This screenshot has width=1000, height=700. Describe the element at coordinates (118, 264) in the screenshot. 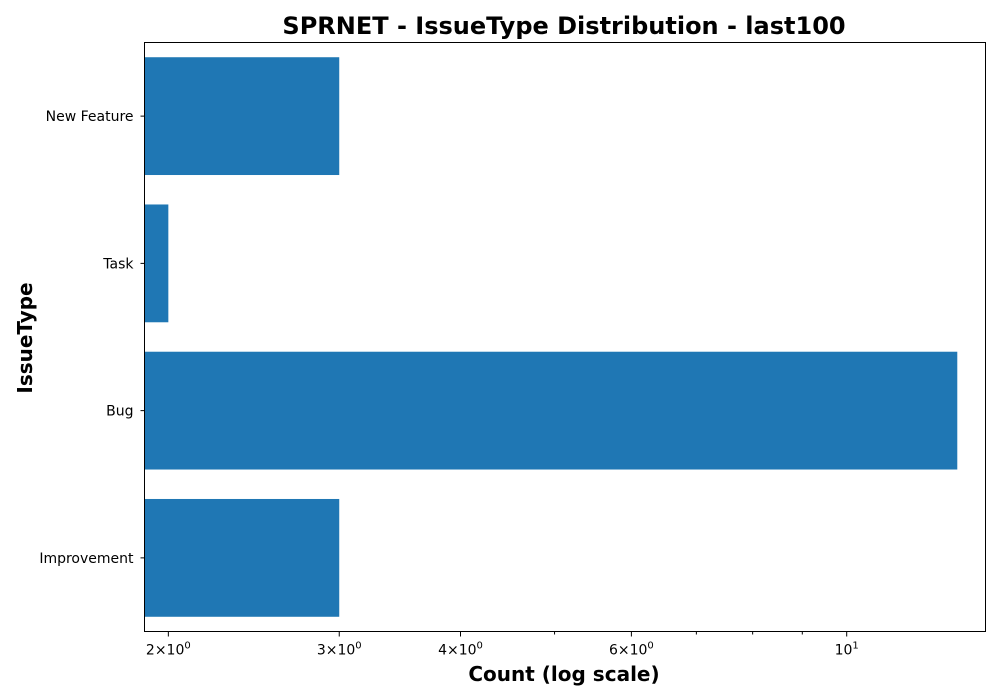

I see `y-tick-label: Task` at that location.